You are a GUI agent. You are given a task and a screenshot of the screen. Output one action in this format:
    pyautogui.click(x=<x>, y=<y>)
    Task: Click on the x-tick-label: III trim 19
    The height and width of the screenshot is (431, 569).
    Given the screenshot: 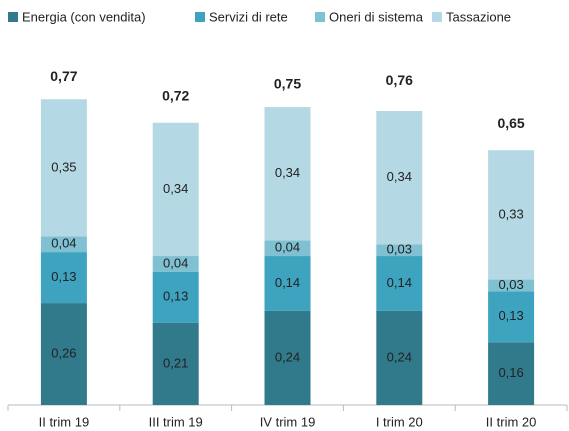 What is the action you would take?
    pyautogui.click(x=176, y=421)
    